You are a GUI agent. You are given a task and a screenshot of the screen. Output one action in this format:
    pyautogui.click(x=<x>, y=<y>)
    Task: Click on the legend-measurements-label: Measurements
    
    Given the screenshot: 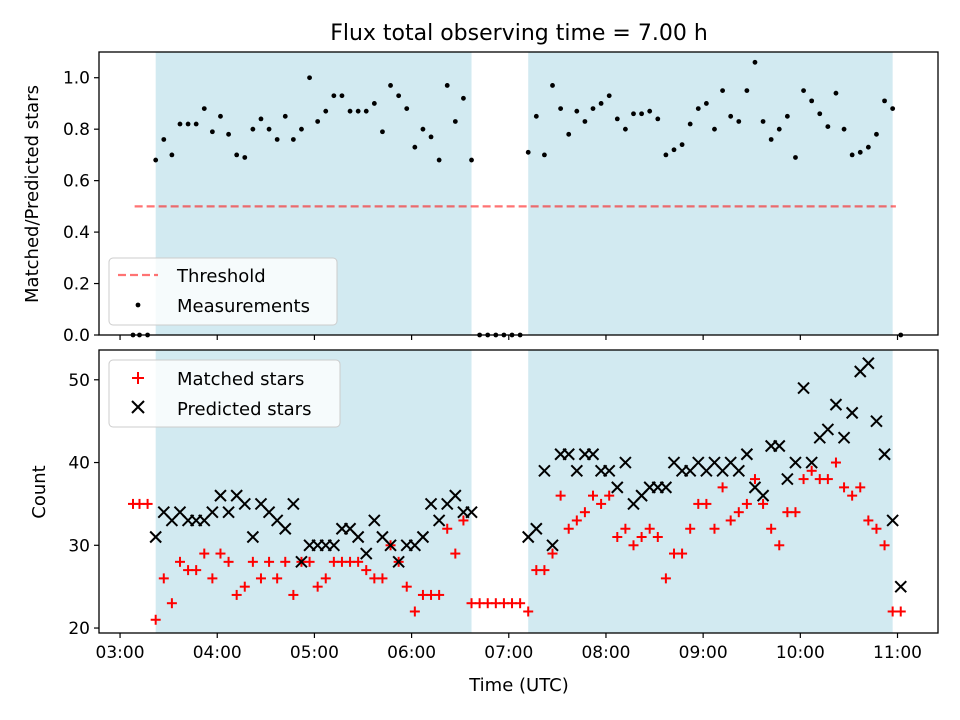 What is the action you would take?
    pyautogui.click(x=243, y=306)
    